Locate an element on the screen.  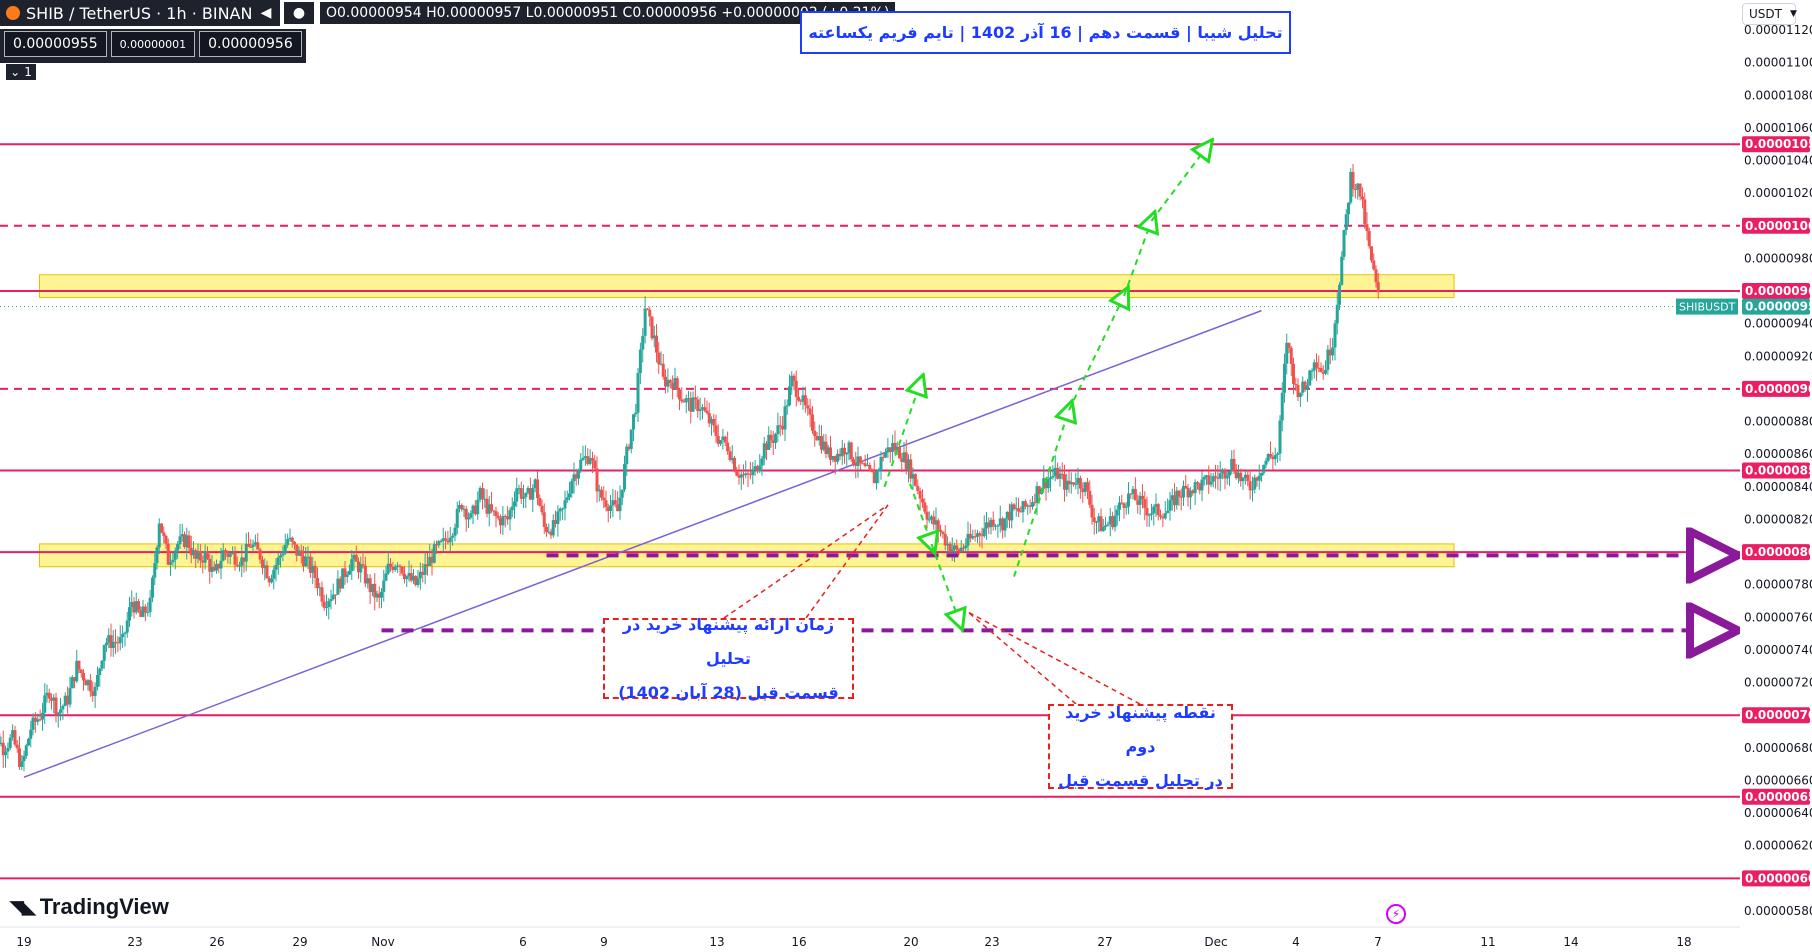
bid-price: 0.00000955 is located at coordinates (55, 44).